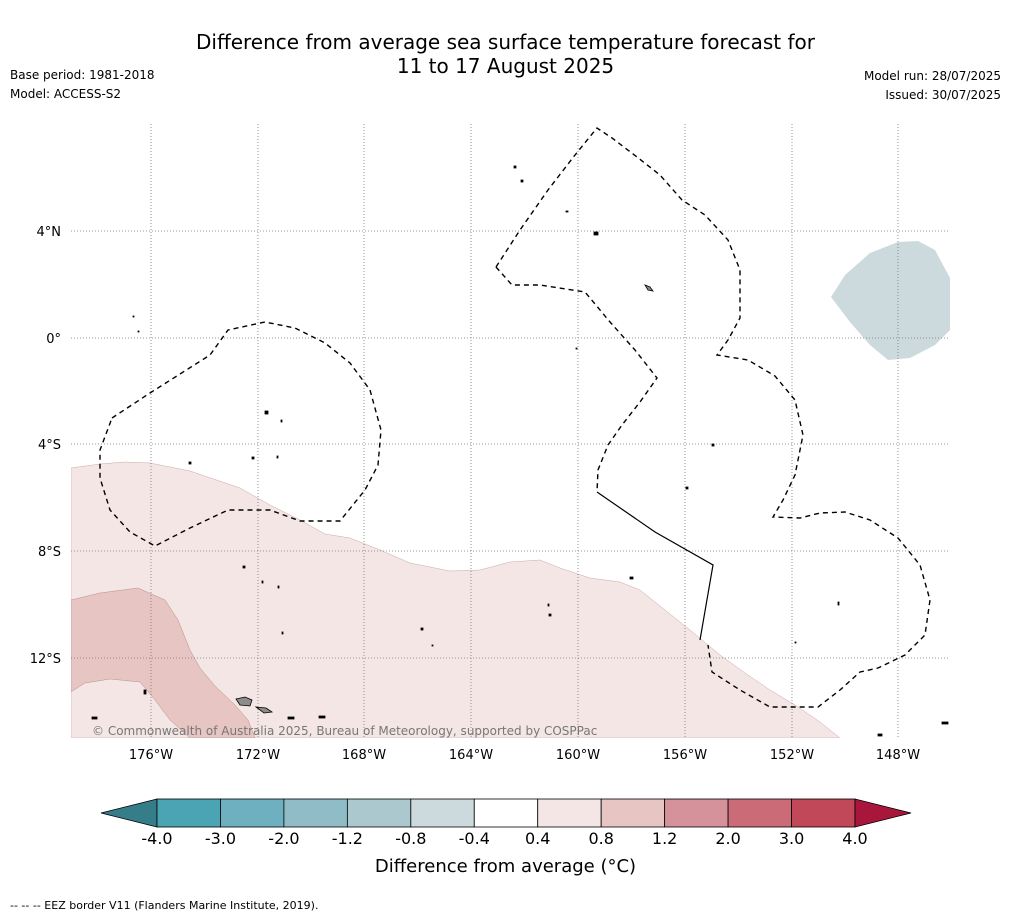 This screenshot has width=1011, height=919. I want to click on lat-label: 8°S, so click(49, 552).